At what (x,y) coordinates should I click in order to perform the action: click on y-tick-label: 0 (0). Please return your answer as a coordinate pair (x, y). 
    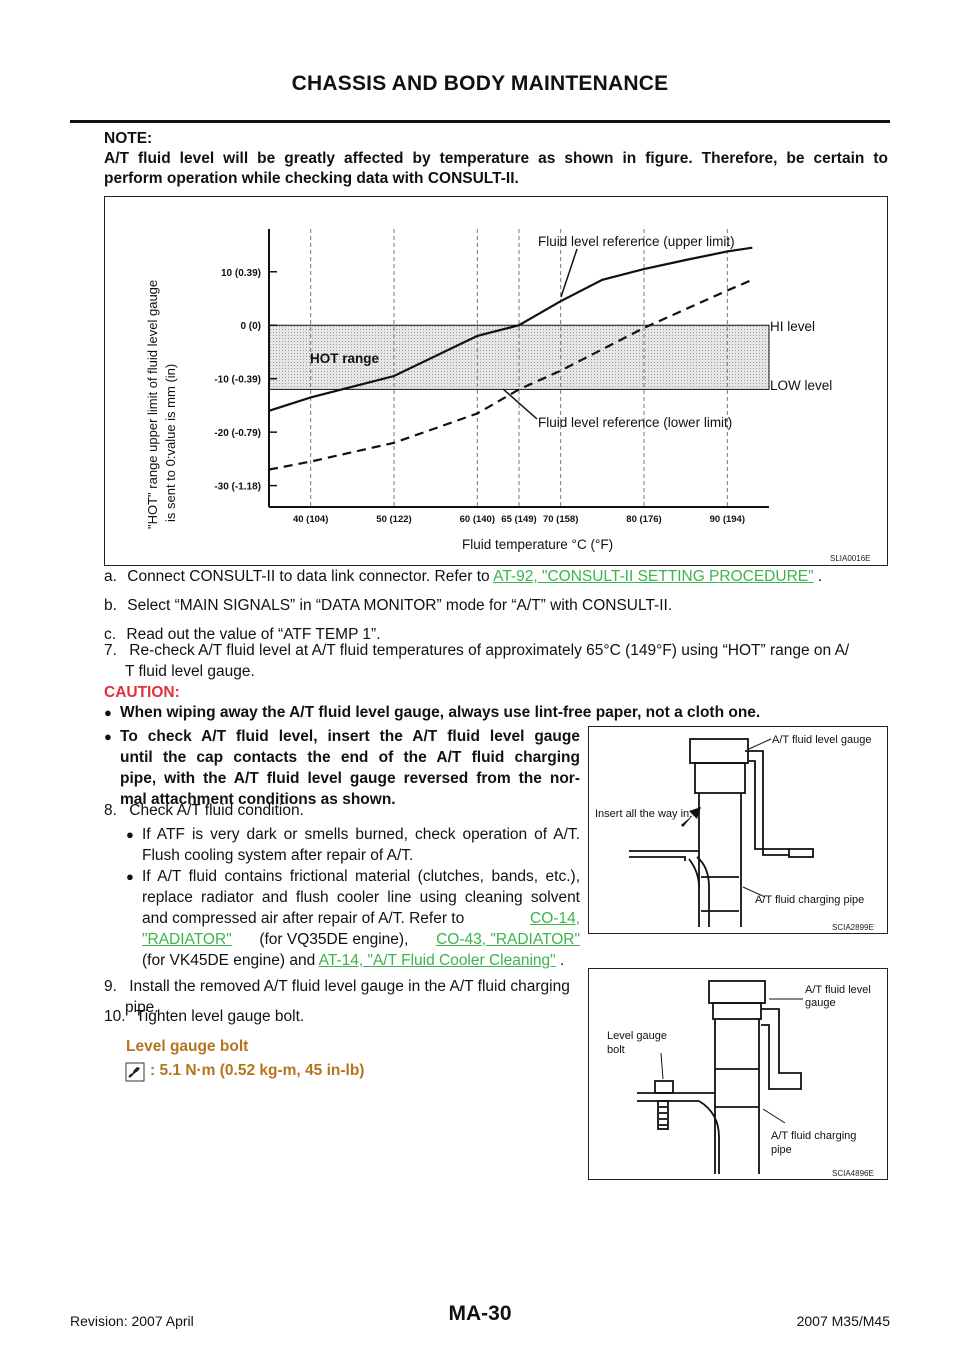
    Looking at the image, I should click on (250, 326).